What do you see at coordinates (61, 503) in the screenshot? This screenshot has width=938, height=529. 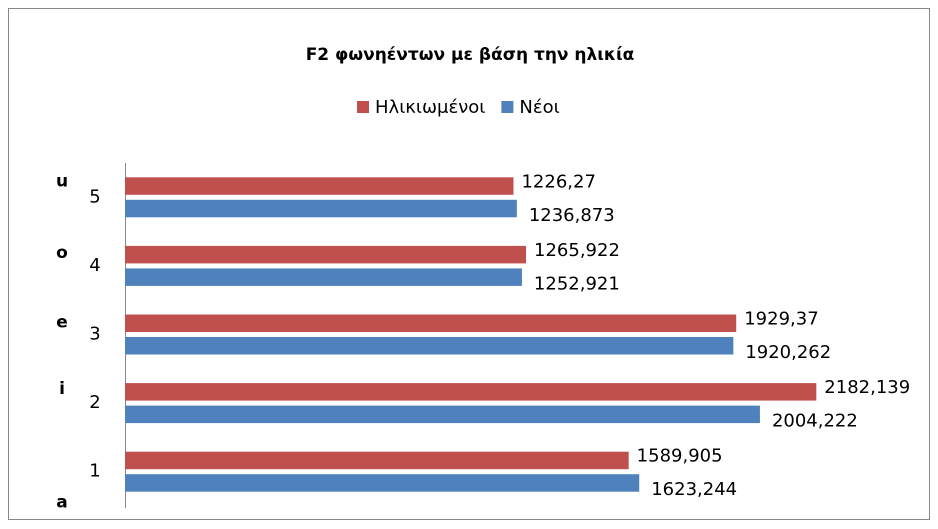 I see `group-label: a` at bounding box center [61, 503].